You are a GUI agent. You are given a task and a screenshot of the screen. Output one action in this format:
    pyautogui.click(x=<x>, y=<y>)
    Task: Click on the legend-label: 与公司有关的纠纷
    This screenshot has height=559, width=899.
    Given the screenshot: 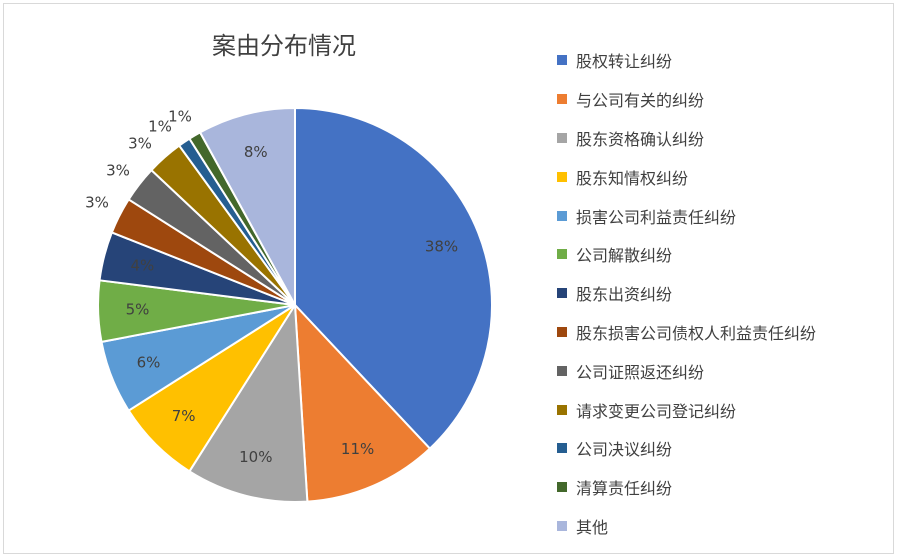 What is the action you would take?
    pyautogui.click(x=640, y=101)
    